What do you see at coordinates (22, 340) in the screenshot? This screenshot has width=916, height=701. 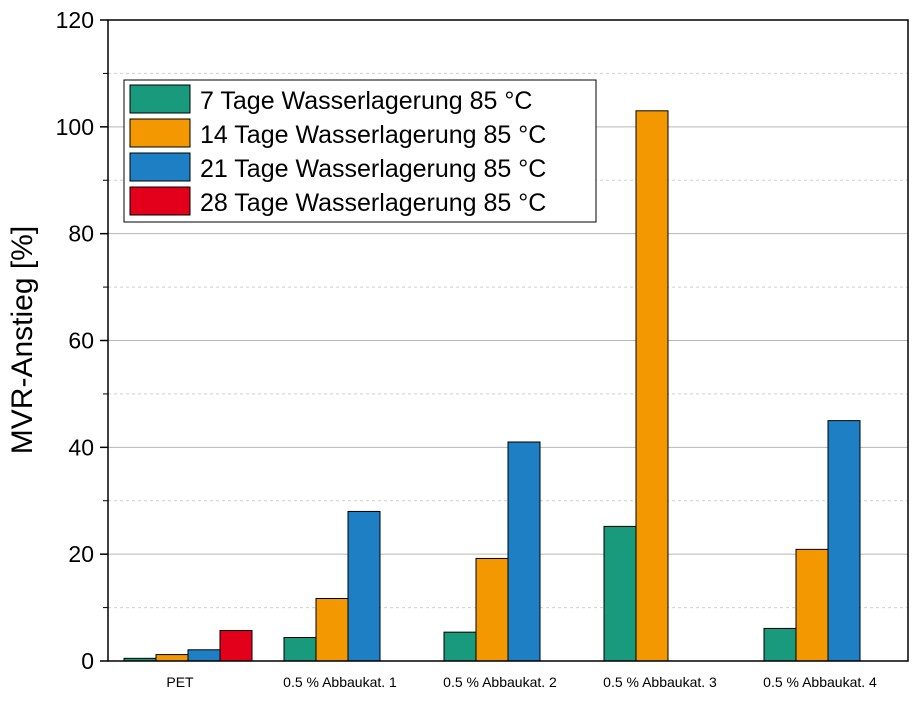 I see `y-axis-title: MVR-Anstieg [%]` at bounding box center [22, 340].